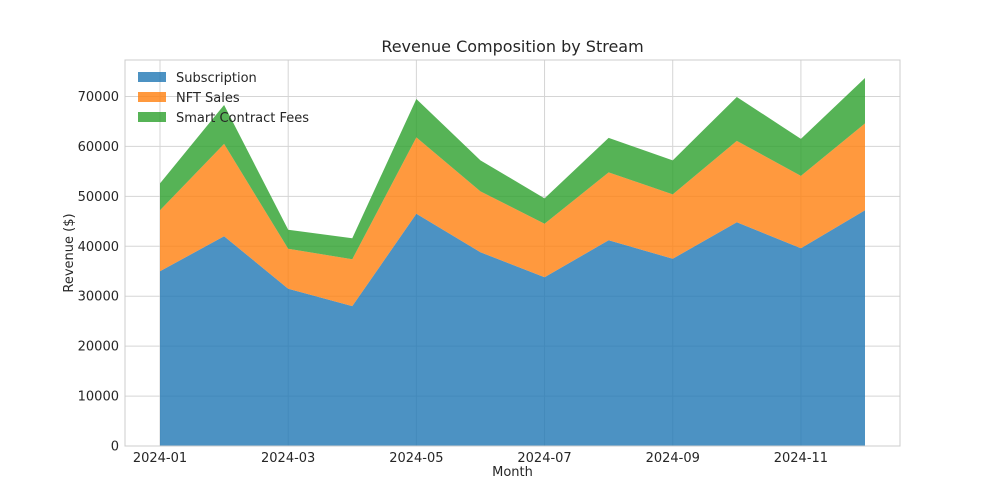  Describe the element at coordinates (98, 272) in the screenshot. I see `y-axis-ticks: 0 10000 20000 30000 40000 50000 60000 70000` at that location.